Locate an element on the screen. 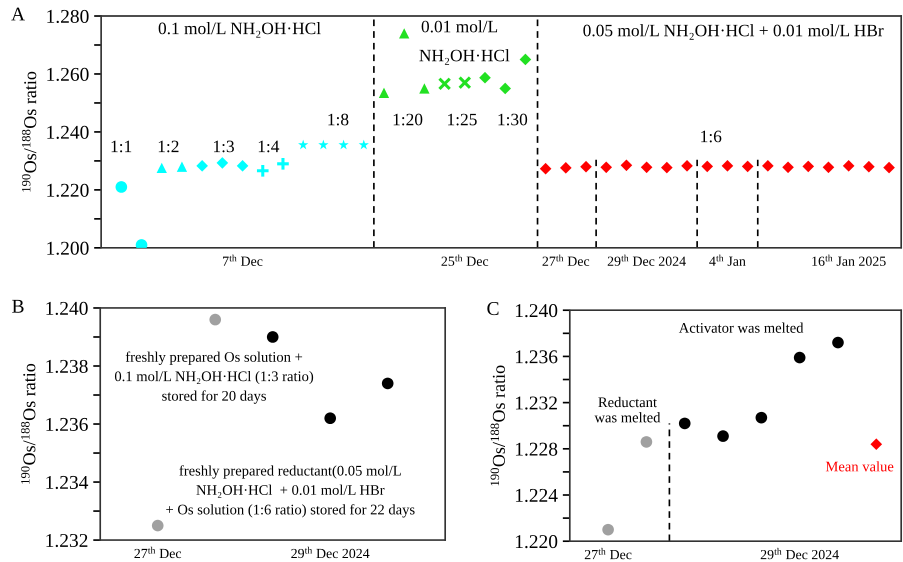 The image size is (903, 562). annotation: 1:30 is located at coordinates (513, 120).